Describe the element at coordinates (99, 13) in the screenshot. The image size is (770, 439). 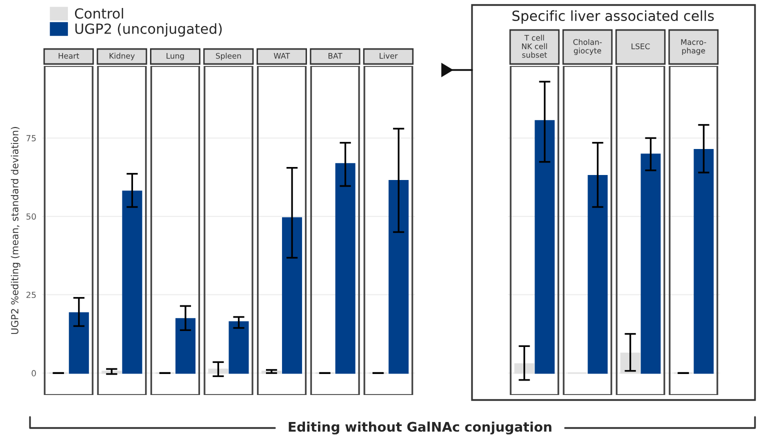
I see `legend-label: Control` at that location.